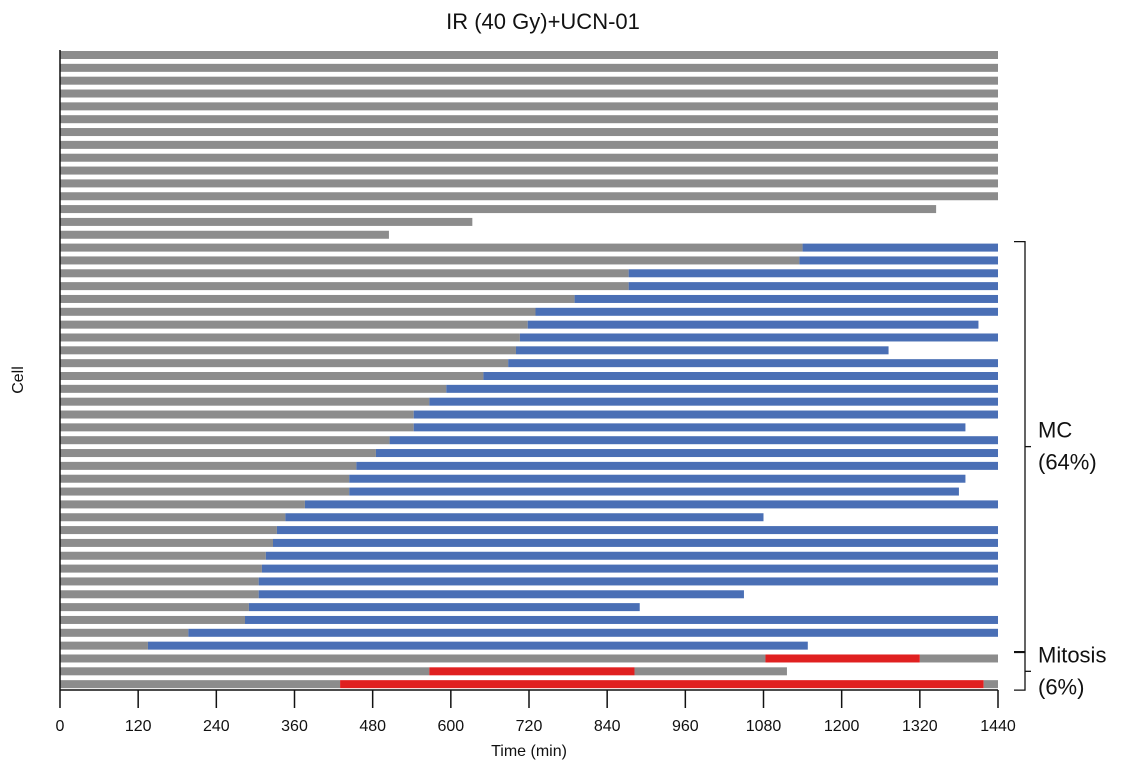  What do you see at coordinates (920, 726) in the screenshot?
I see `x-tick-label-1320: 1320` at bounding box center [920, 726].